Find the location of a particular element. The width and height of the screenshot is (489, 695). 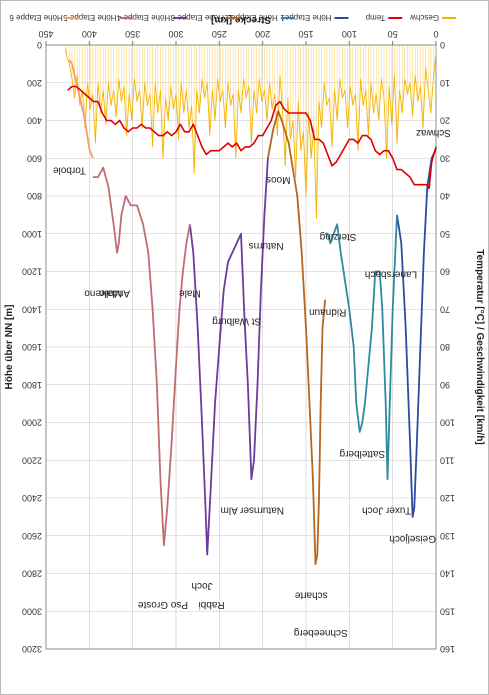

annotation-label: Naturns is located at coordinates (266, 245).